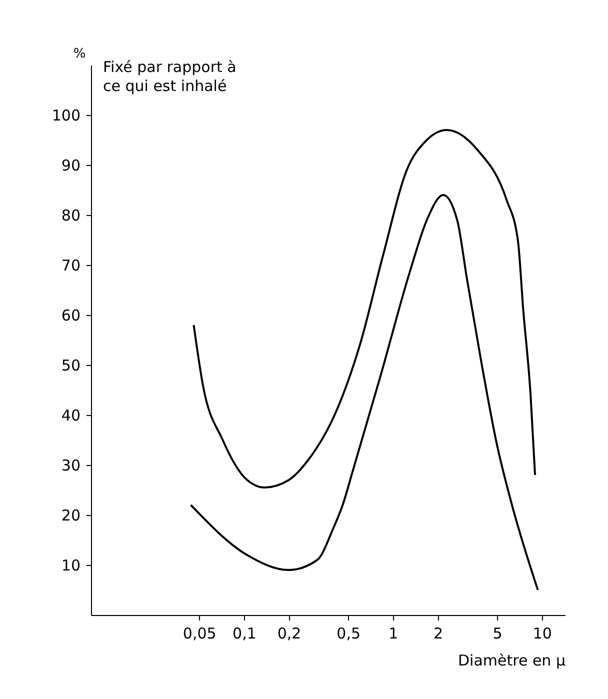 The height and width of the screenshot is (699, 608). What do you see at coordinates (70, 415) in the screenshot?
I see `y-tick-label: 40` at bounding box center [70, 415].